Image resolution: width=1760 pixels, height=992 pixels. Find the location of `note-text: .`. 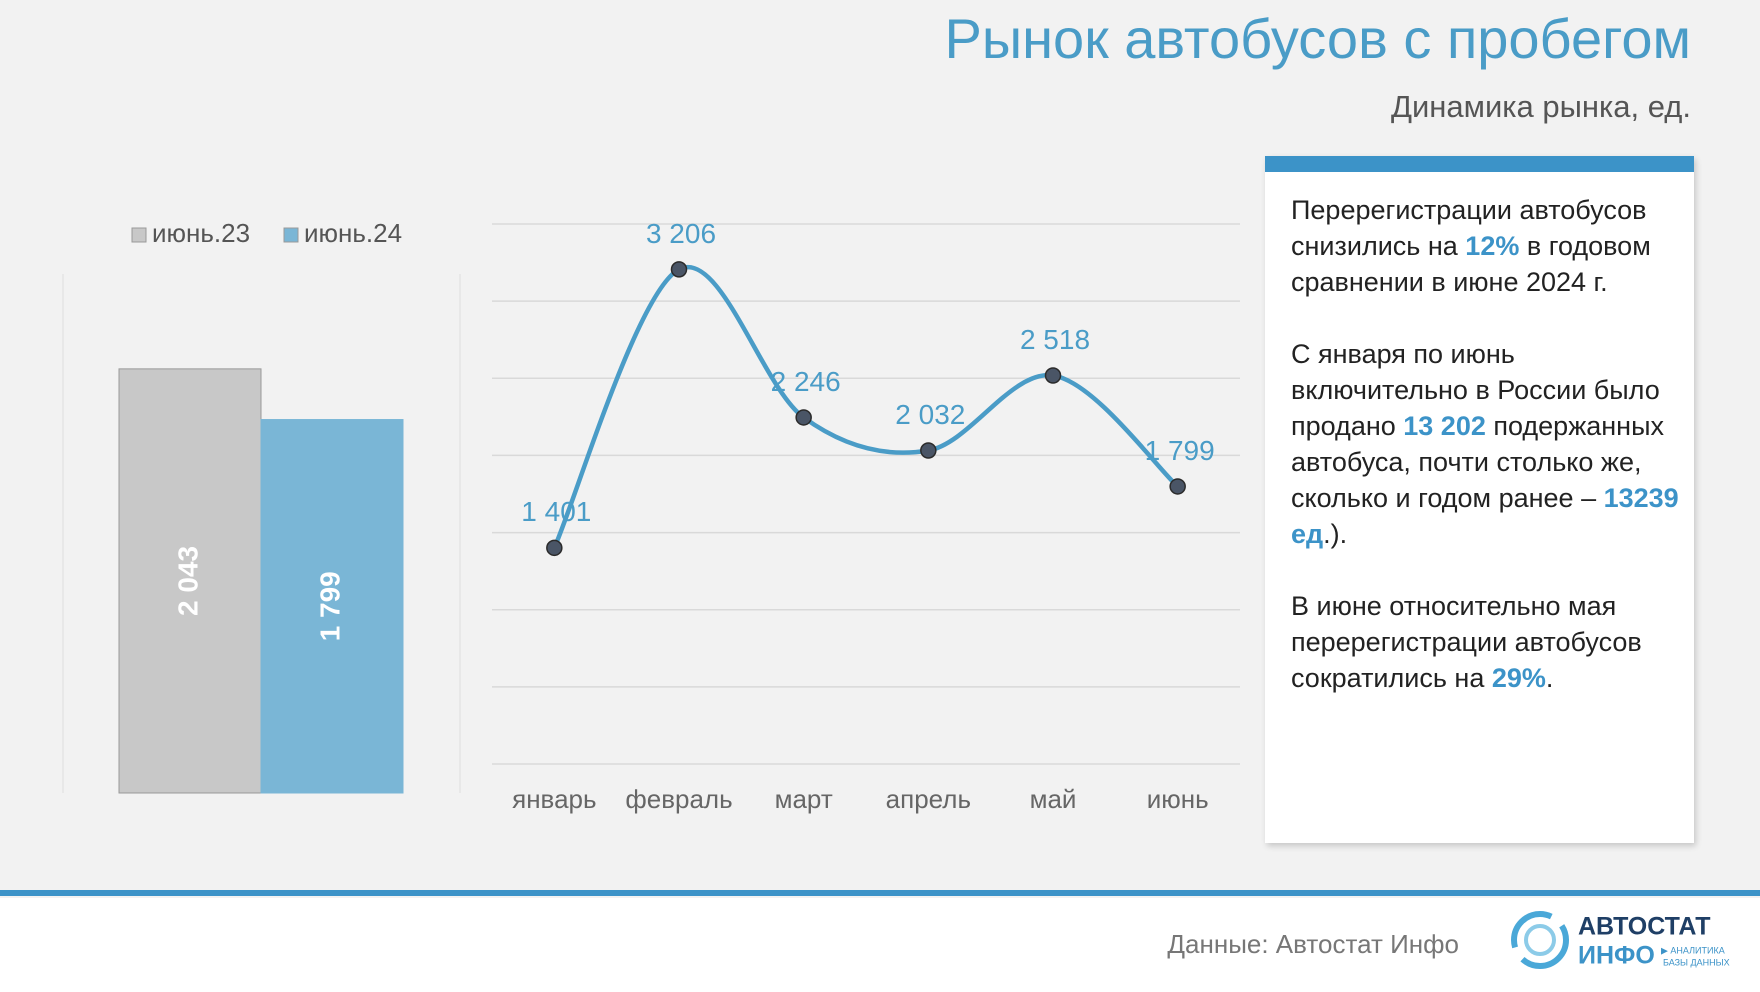

note-text: . is located at coordinates (1549, 678).